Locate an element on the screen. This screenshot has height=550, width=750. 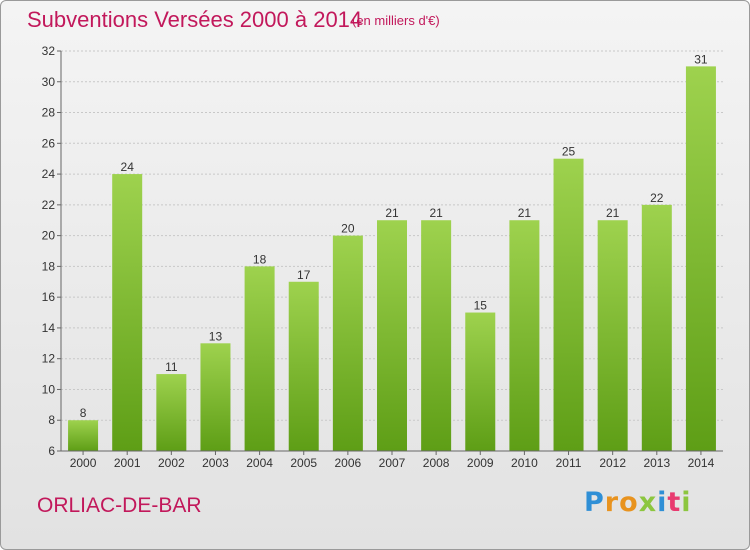
y-tick-label: 22 is located at coordinates (49, 205).